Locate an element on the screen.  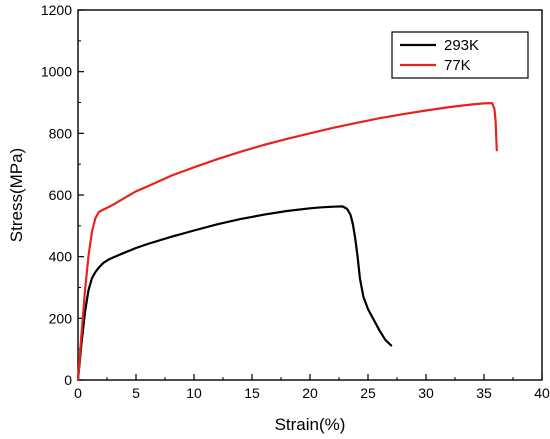
x-tick-label: 30 is located at coordinates (426, 393).